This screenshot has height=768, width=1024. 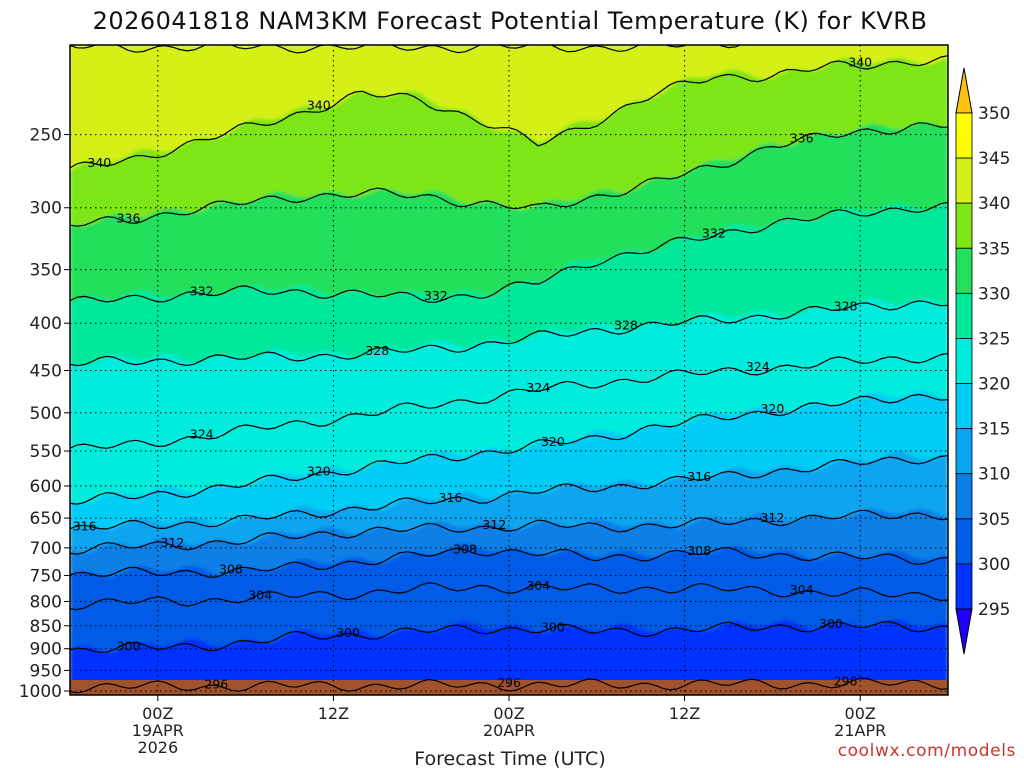 What do you see at coordinates (436, 295) in the screenshot?
I see `contour-label: 332` at bounding box center [436, 295].